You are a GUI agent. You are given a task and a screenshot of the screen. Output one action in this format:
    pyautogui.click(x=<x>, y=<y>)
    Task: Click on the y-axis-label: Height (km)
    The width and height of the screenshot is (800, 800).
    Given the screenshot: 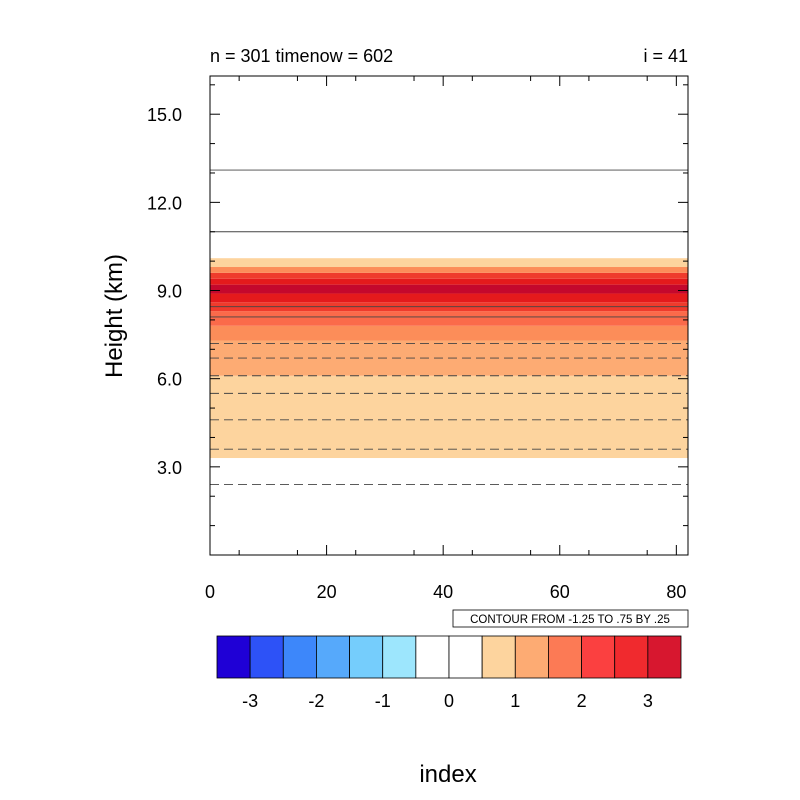 What is the action you would take?
    pyautogui.click(x=114, y=316)
    